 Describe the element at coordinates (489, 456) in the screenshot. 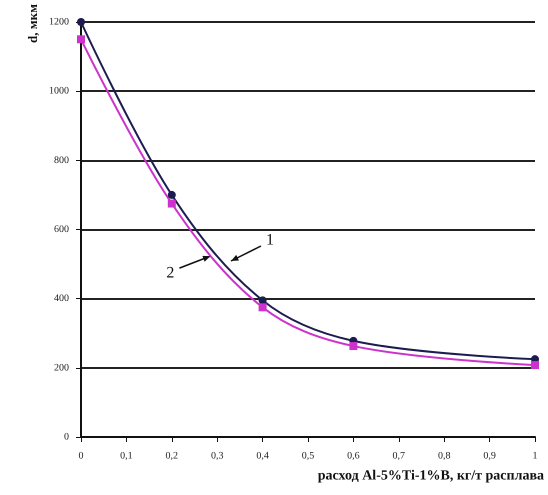

I see `x-tick-label: 0,9` at that location.